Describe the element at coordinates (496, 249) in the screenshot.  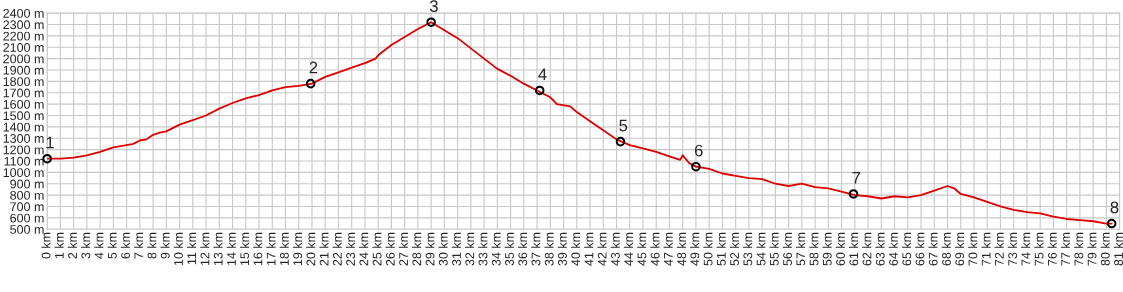
I see `x-tick-label: 34 km` at that location.